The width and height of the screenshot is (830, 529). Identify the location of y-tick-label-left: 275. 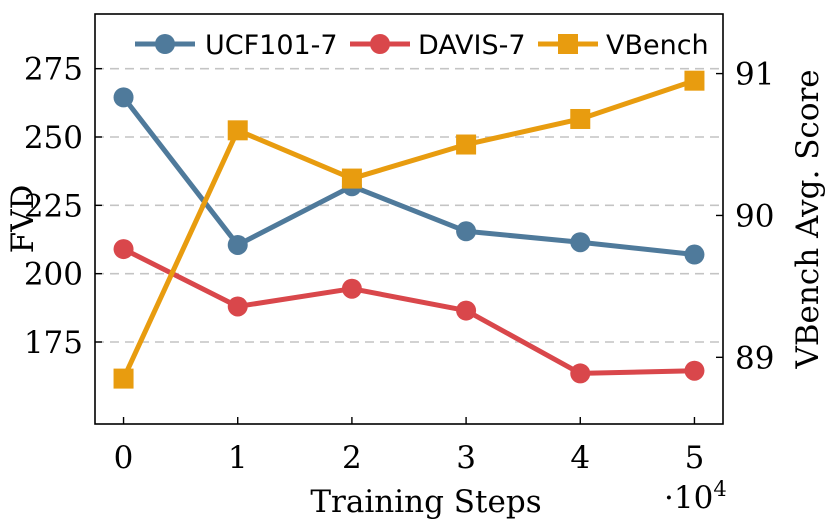
(53, 70).